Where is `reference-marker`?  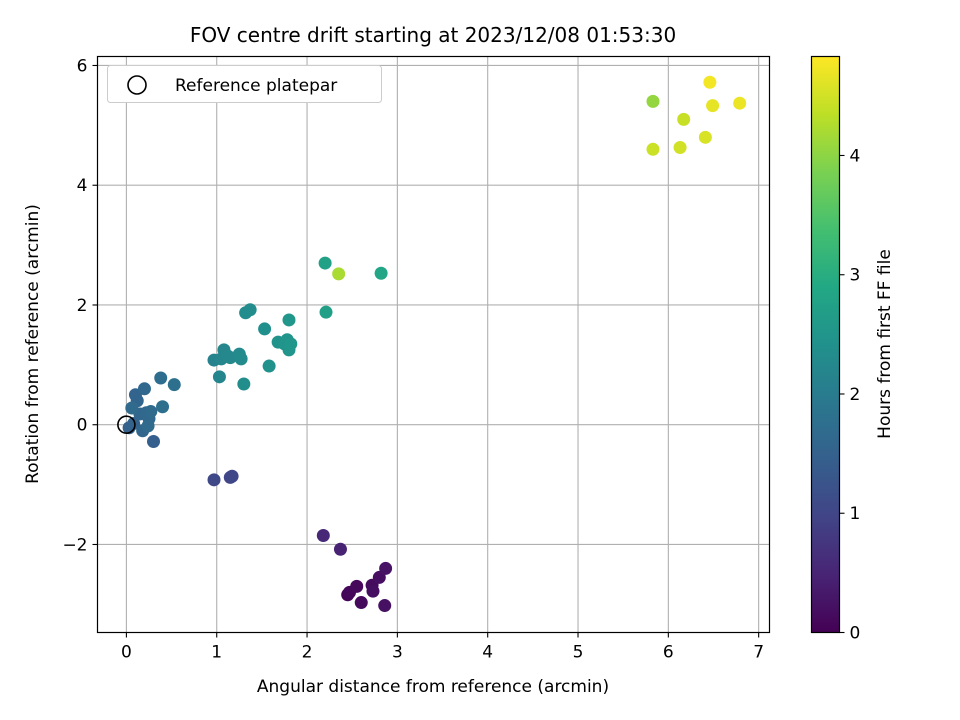
reference-marker is located at coordinates (126, 425).